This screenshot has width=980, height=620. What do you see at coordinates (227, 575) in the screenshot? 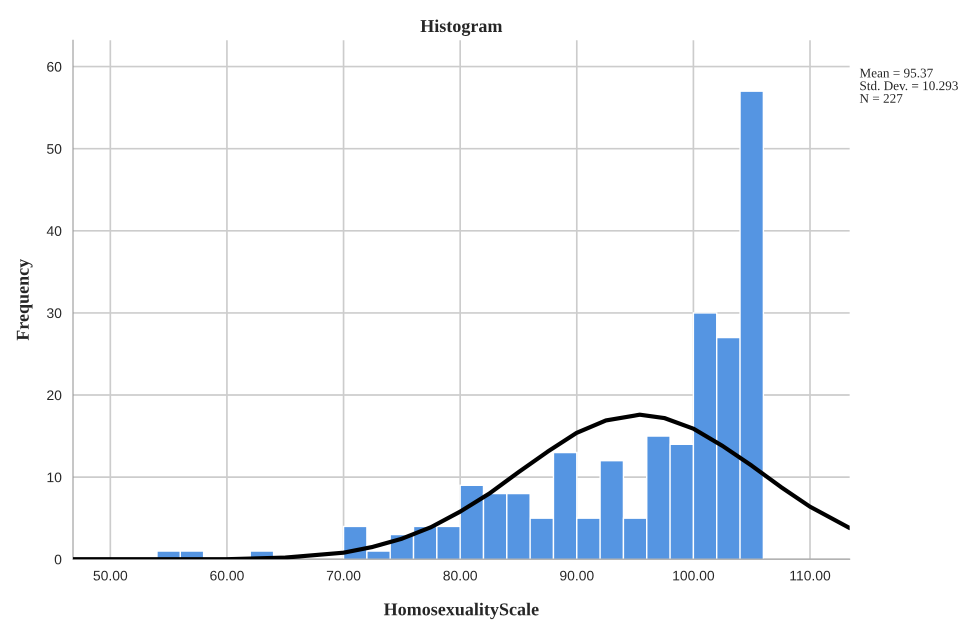
I see `x-tick-label: 60.00` at bounding box center [227, 575].